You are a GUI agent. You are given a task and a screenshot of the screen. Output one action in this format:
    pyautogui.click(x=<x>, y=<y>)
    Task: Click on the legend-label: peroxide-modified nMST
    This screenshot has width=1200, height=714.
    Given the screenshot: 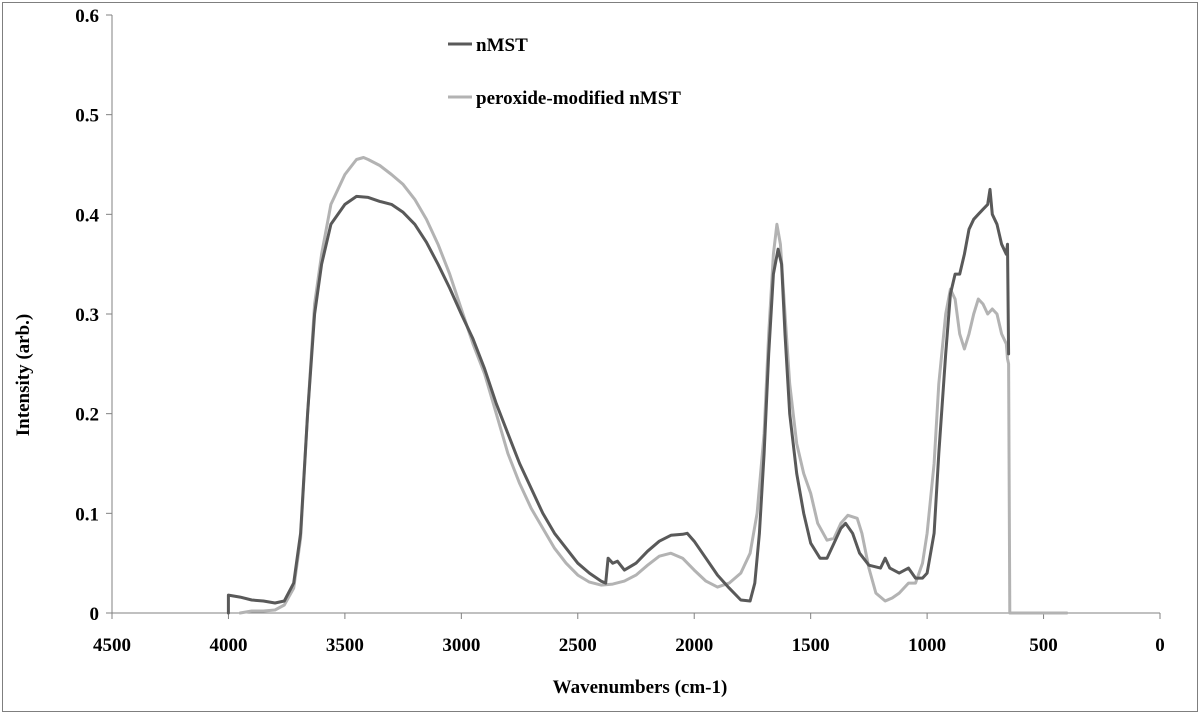 What is the action you would take?
    pyautogui.click(x=578, y=98)
    